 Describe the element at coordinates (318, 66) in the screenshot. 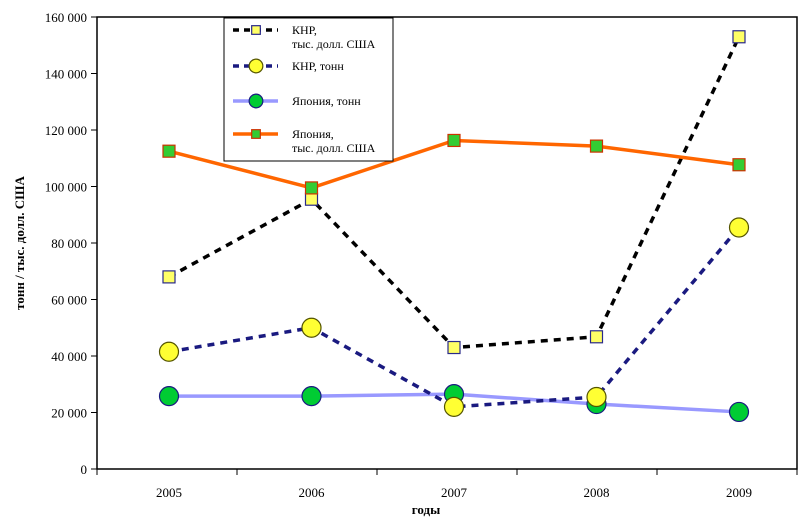

I see `legend-label: КНР, тонн` at that location.